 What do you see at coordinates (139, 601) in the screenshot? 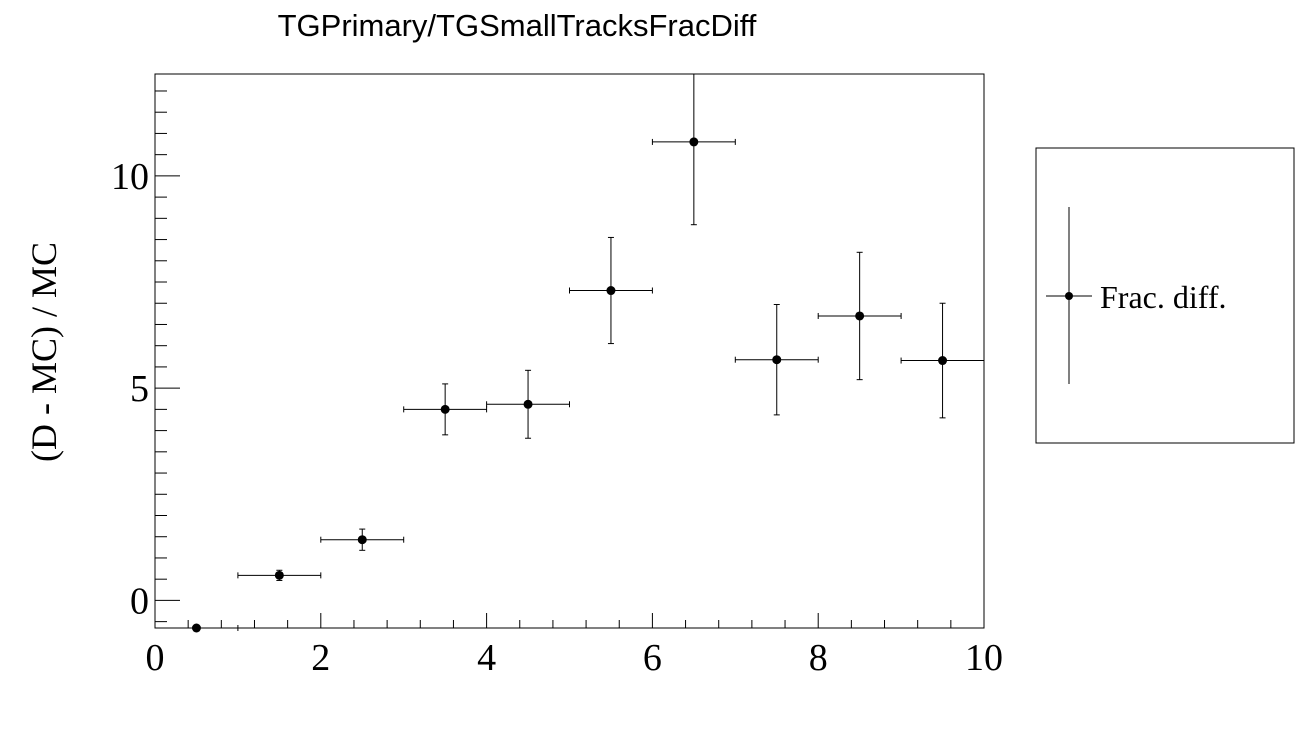
I see `y-tick-label: 0` at bounding box center [139, 601].